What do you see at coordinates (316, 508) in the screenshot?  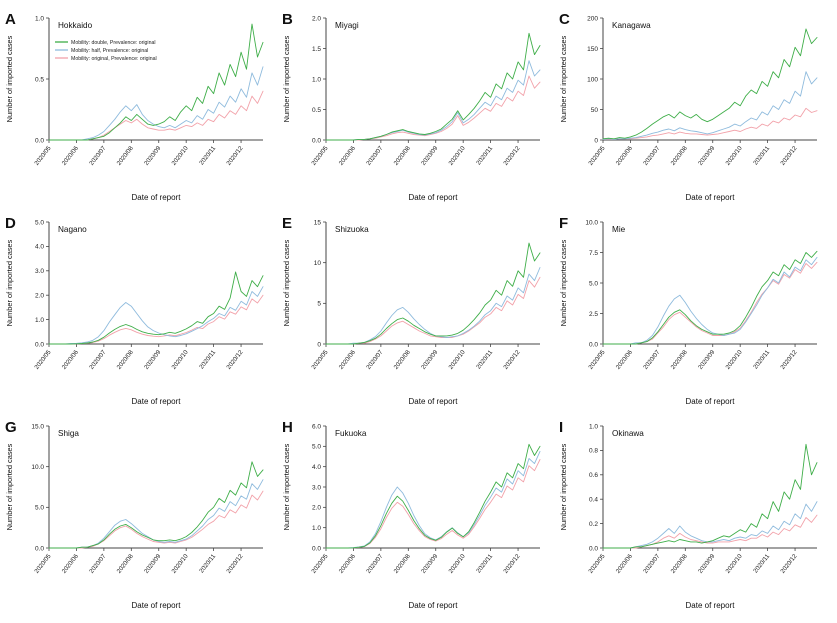 I see `y-tick-label: 2.0` at bounding box center [316, 508].